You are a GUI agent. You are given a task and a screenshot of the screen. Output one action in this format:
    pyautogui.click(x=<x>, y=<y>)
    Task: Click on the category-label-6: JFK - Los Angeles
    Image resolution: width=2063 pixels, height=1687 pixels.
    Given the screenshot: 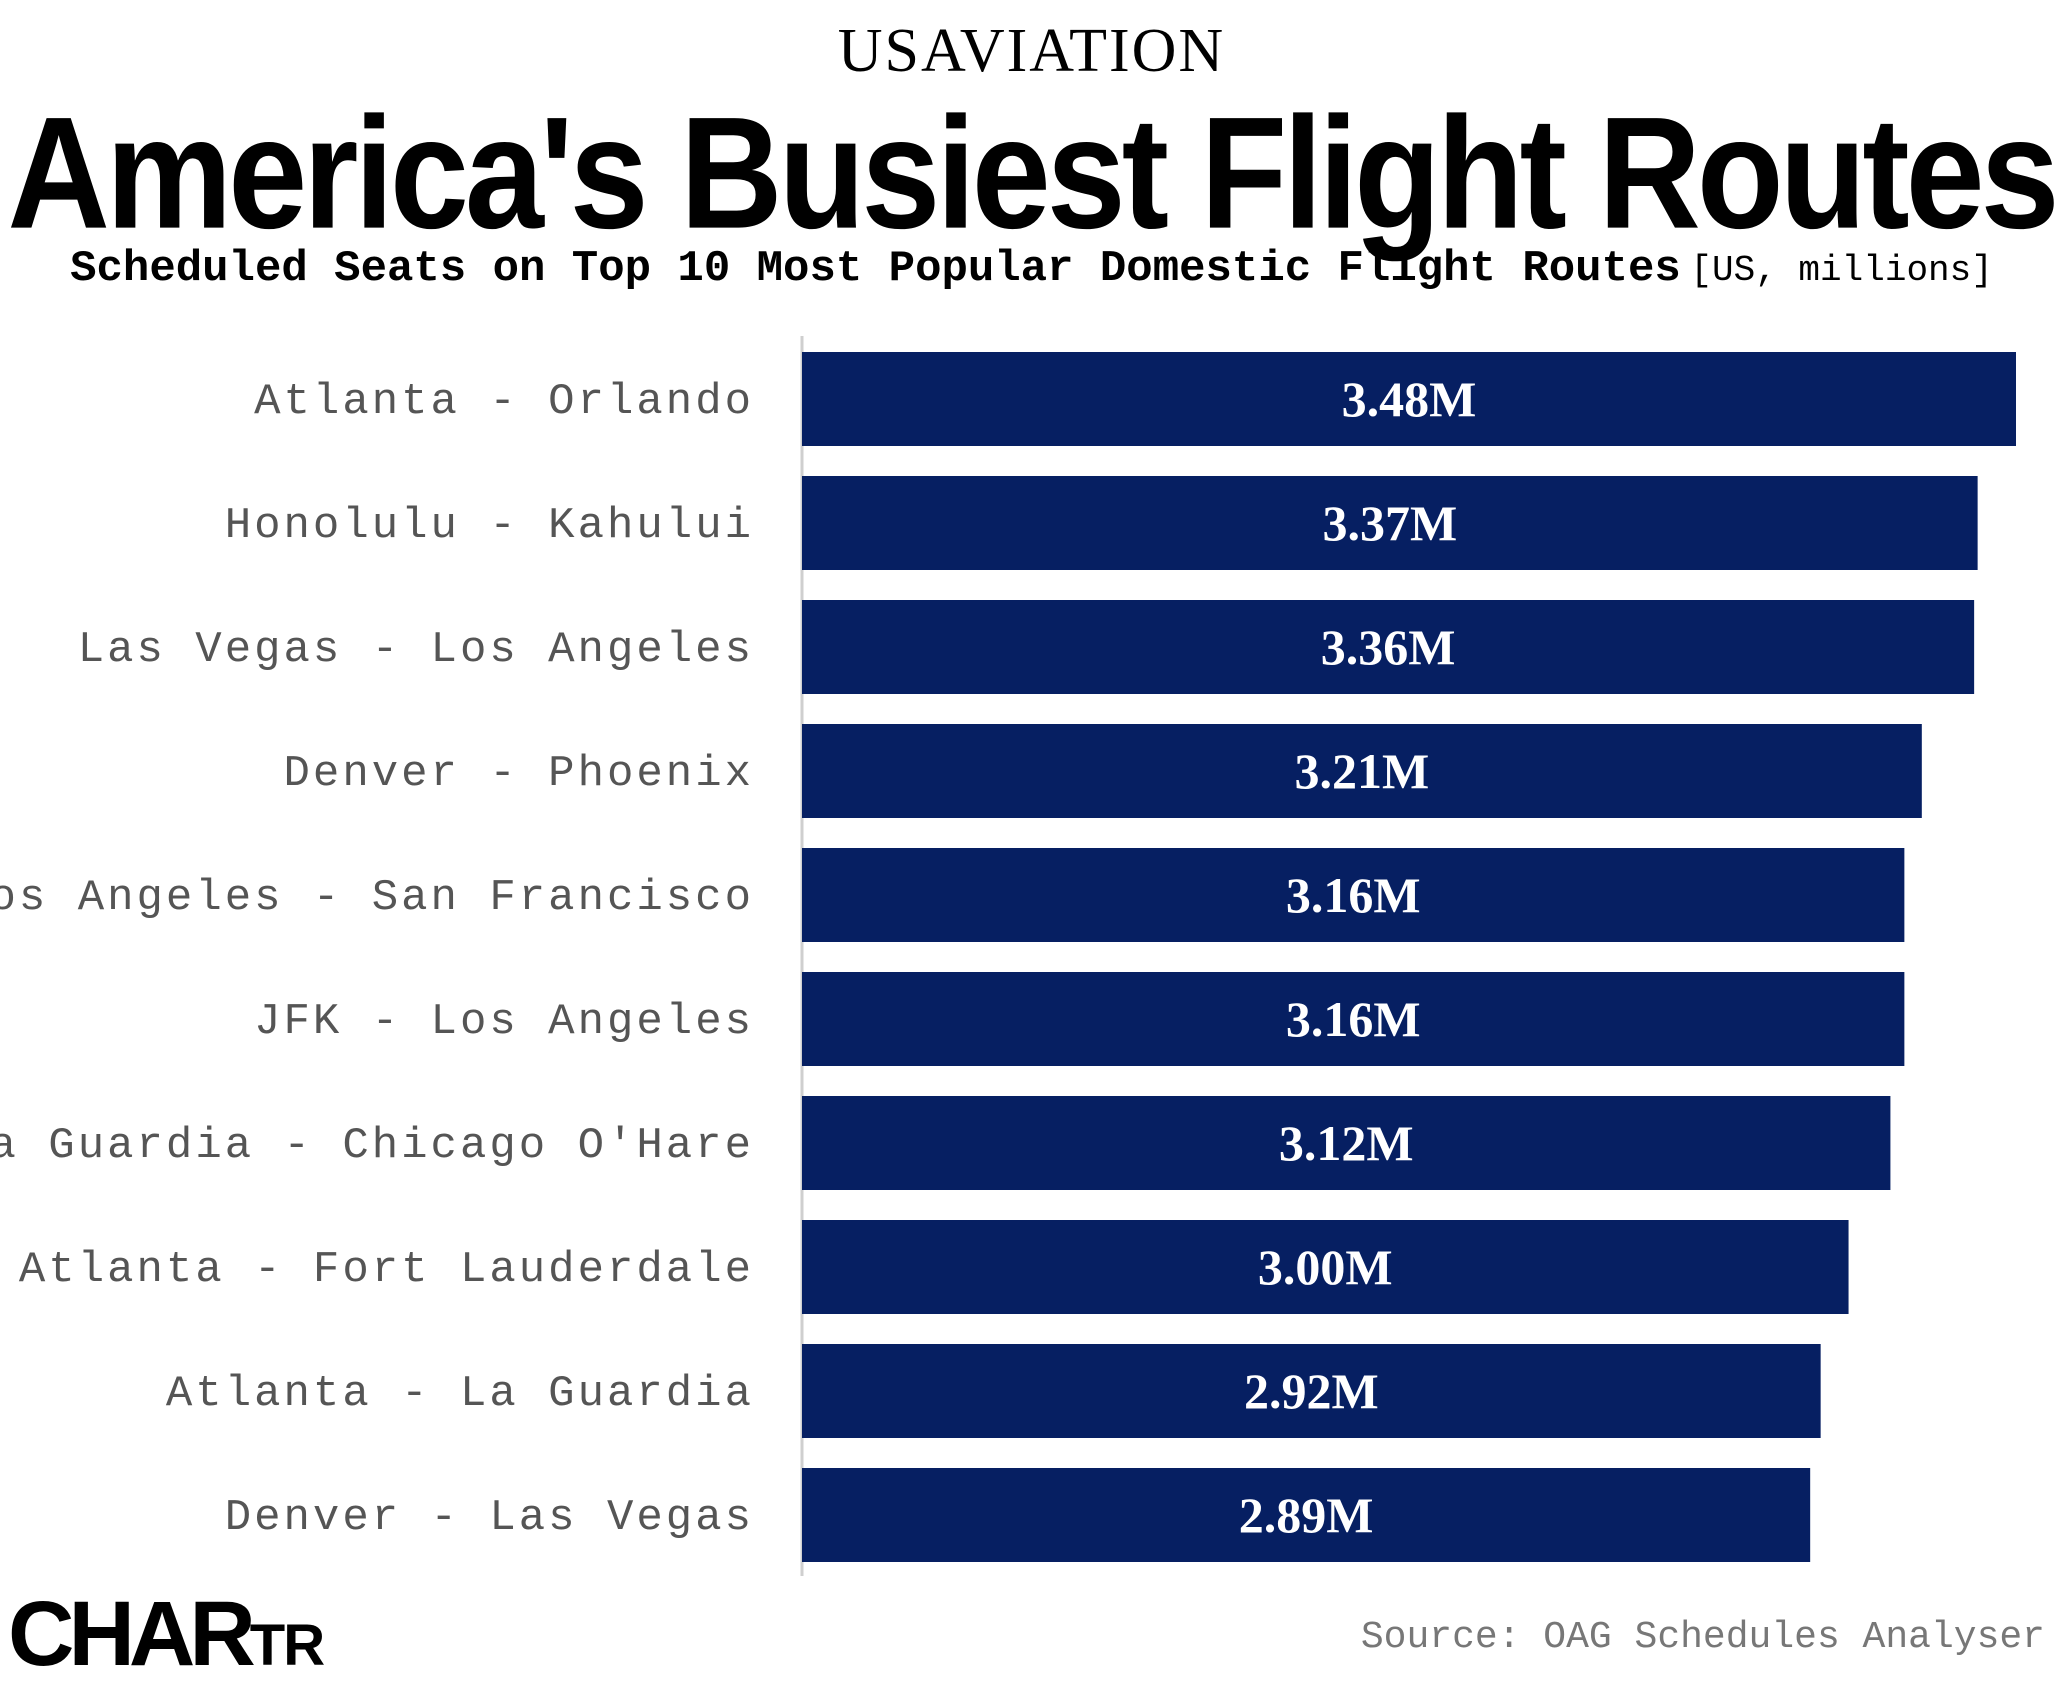 What is the action you would take?
    pyautogui.click(x=504, y=1022)
    